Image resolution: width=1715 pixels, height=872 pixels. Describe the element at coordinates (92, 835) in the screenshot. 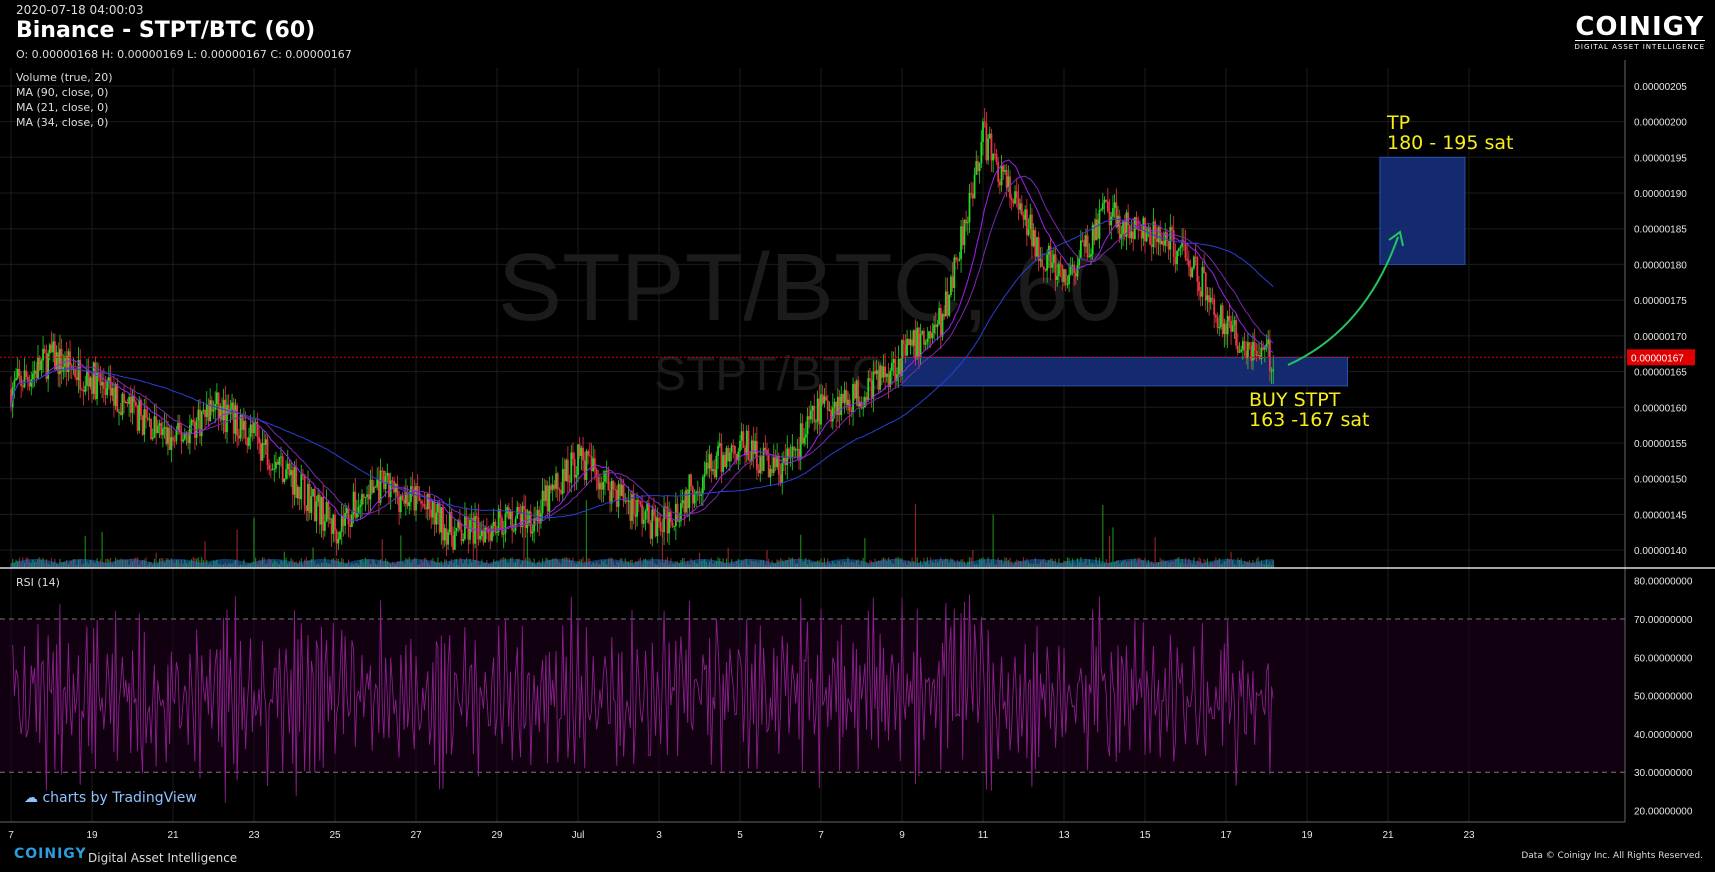

I see `time-tick-label: 19` at that location.